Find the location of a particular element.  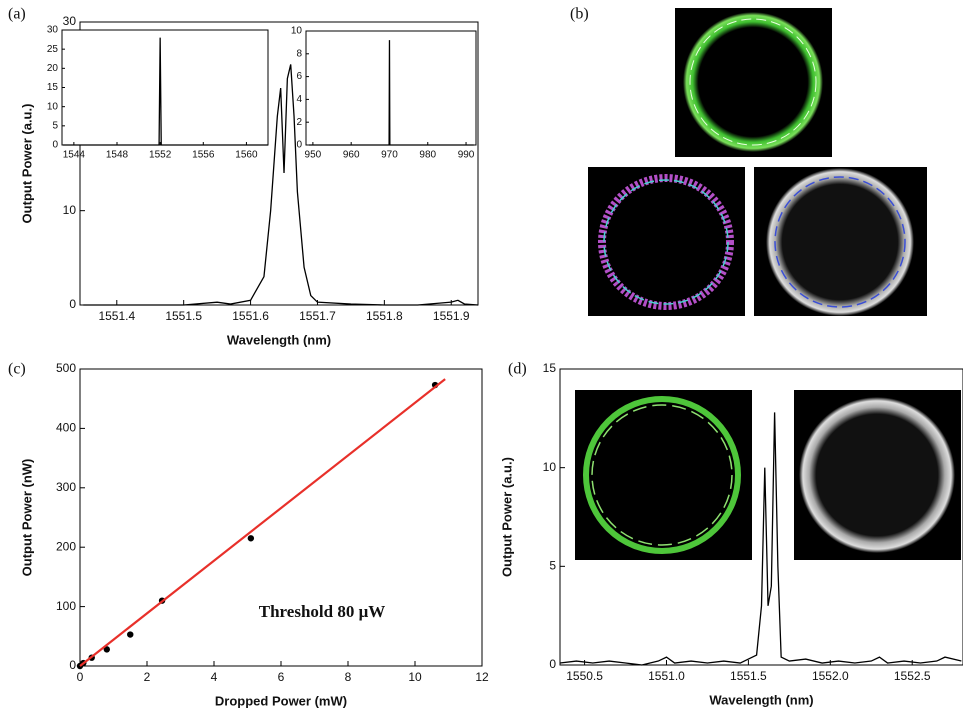

panel-label: (a) is located at coordinates (17, 14).